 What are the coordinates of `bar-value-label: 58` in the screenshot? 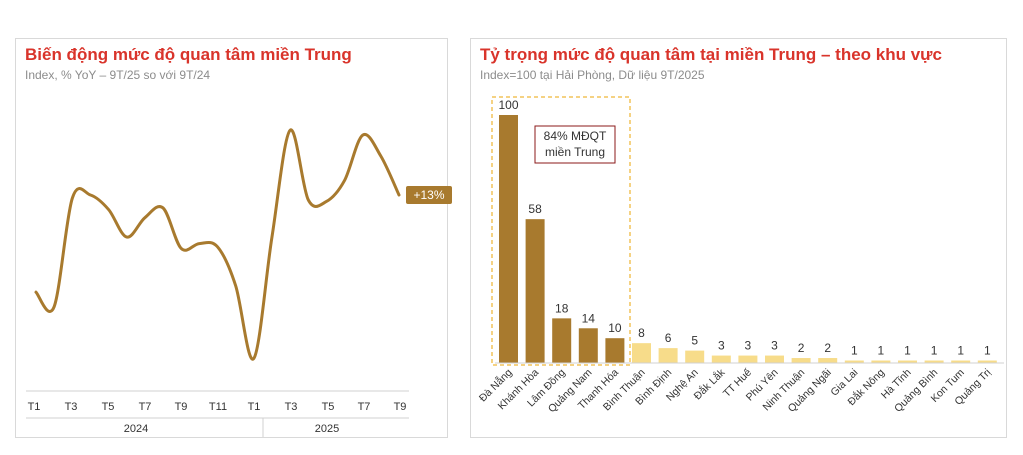 It's located at (535, 209).